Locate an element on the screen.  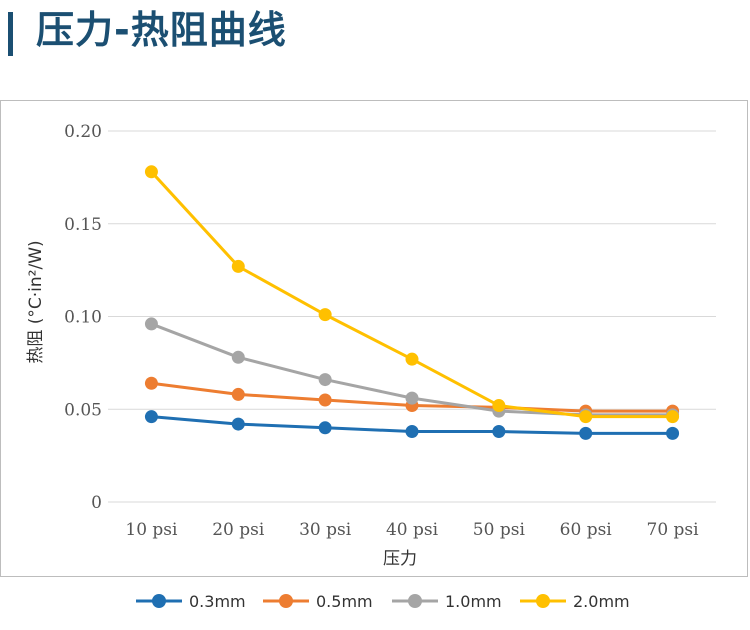
y-tick-labels: 0 0.05 0.10 0.15 0.20 is located at coordinates (83, 317).